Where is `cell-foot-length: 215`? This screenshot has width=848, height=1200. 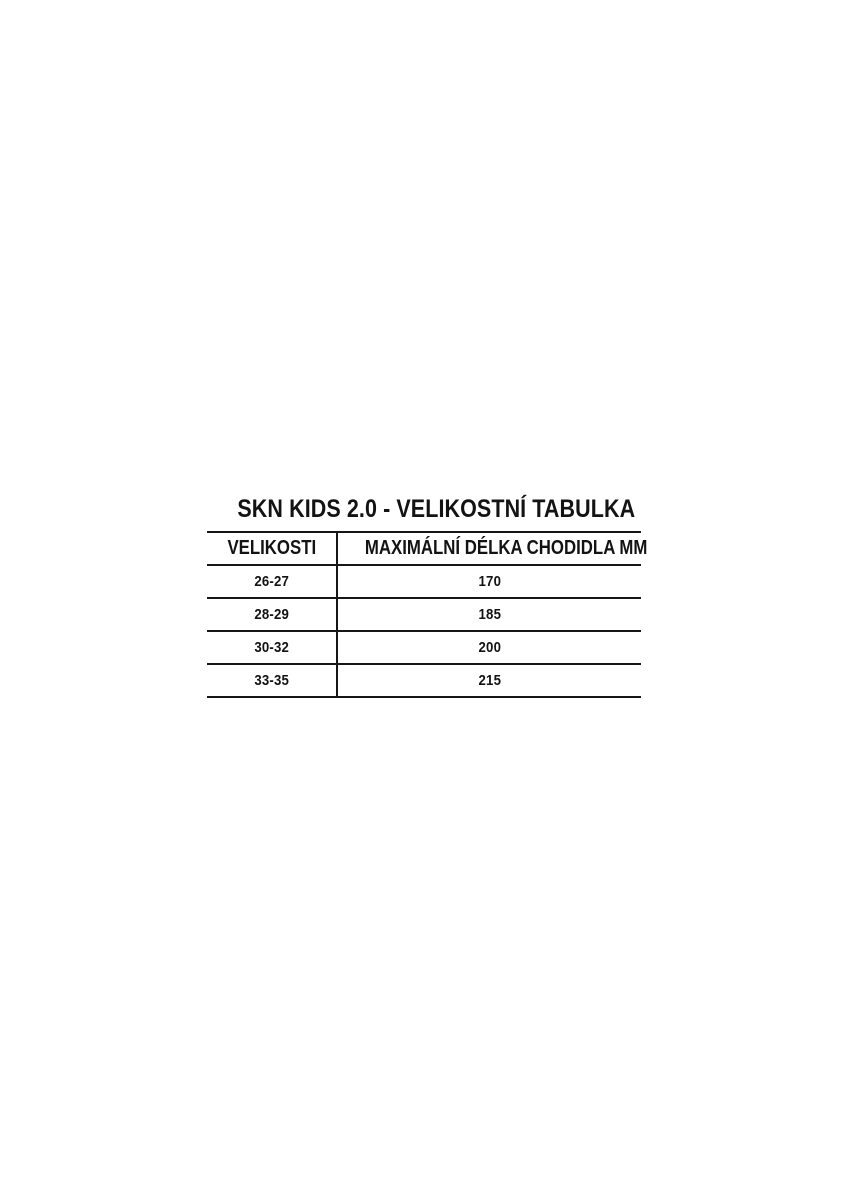 cell-foot-length: 215 is located at coordinates (488, 681).